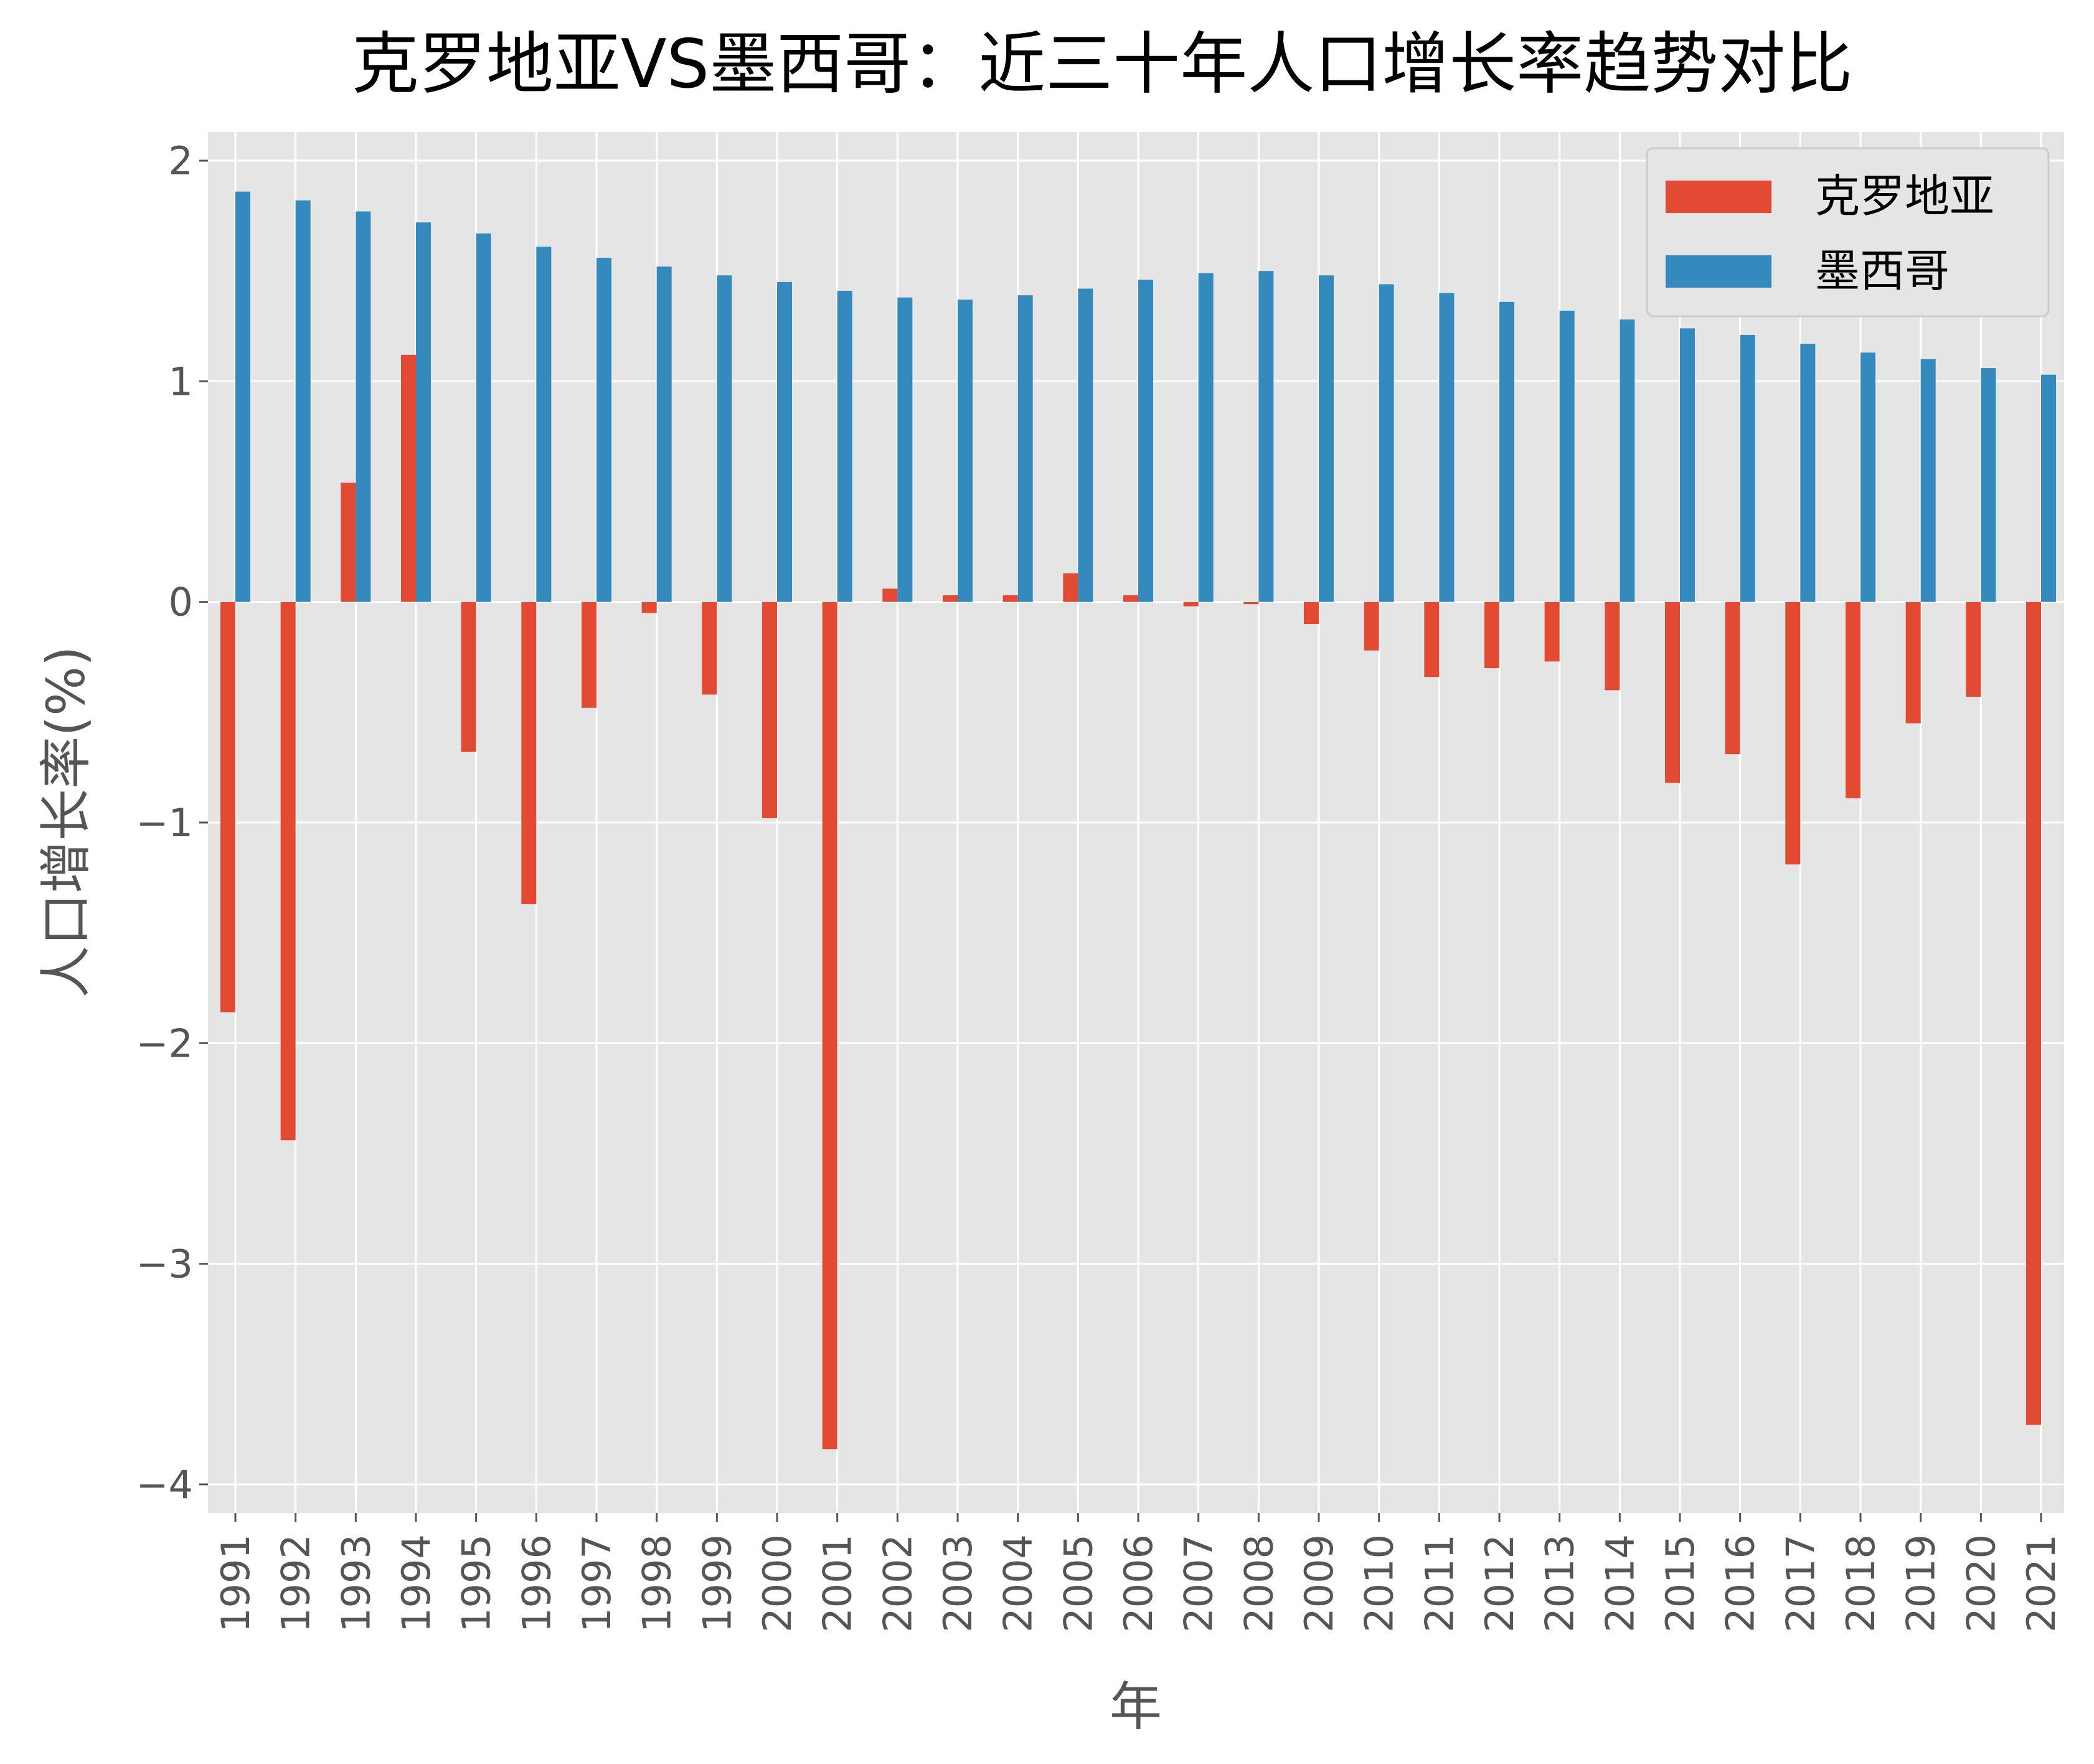 This screenshot has width=2094, height=1764. What do you see at coordinates (2042, 1583) in the screenshot?
I see `x-tick-label: 2021` at bounding box center [2042, 1583].